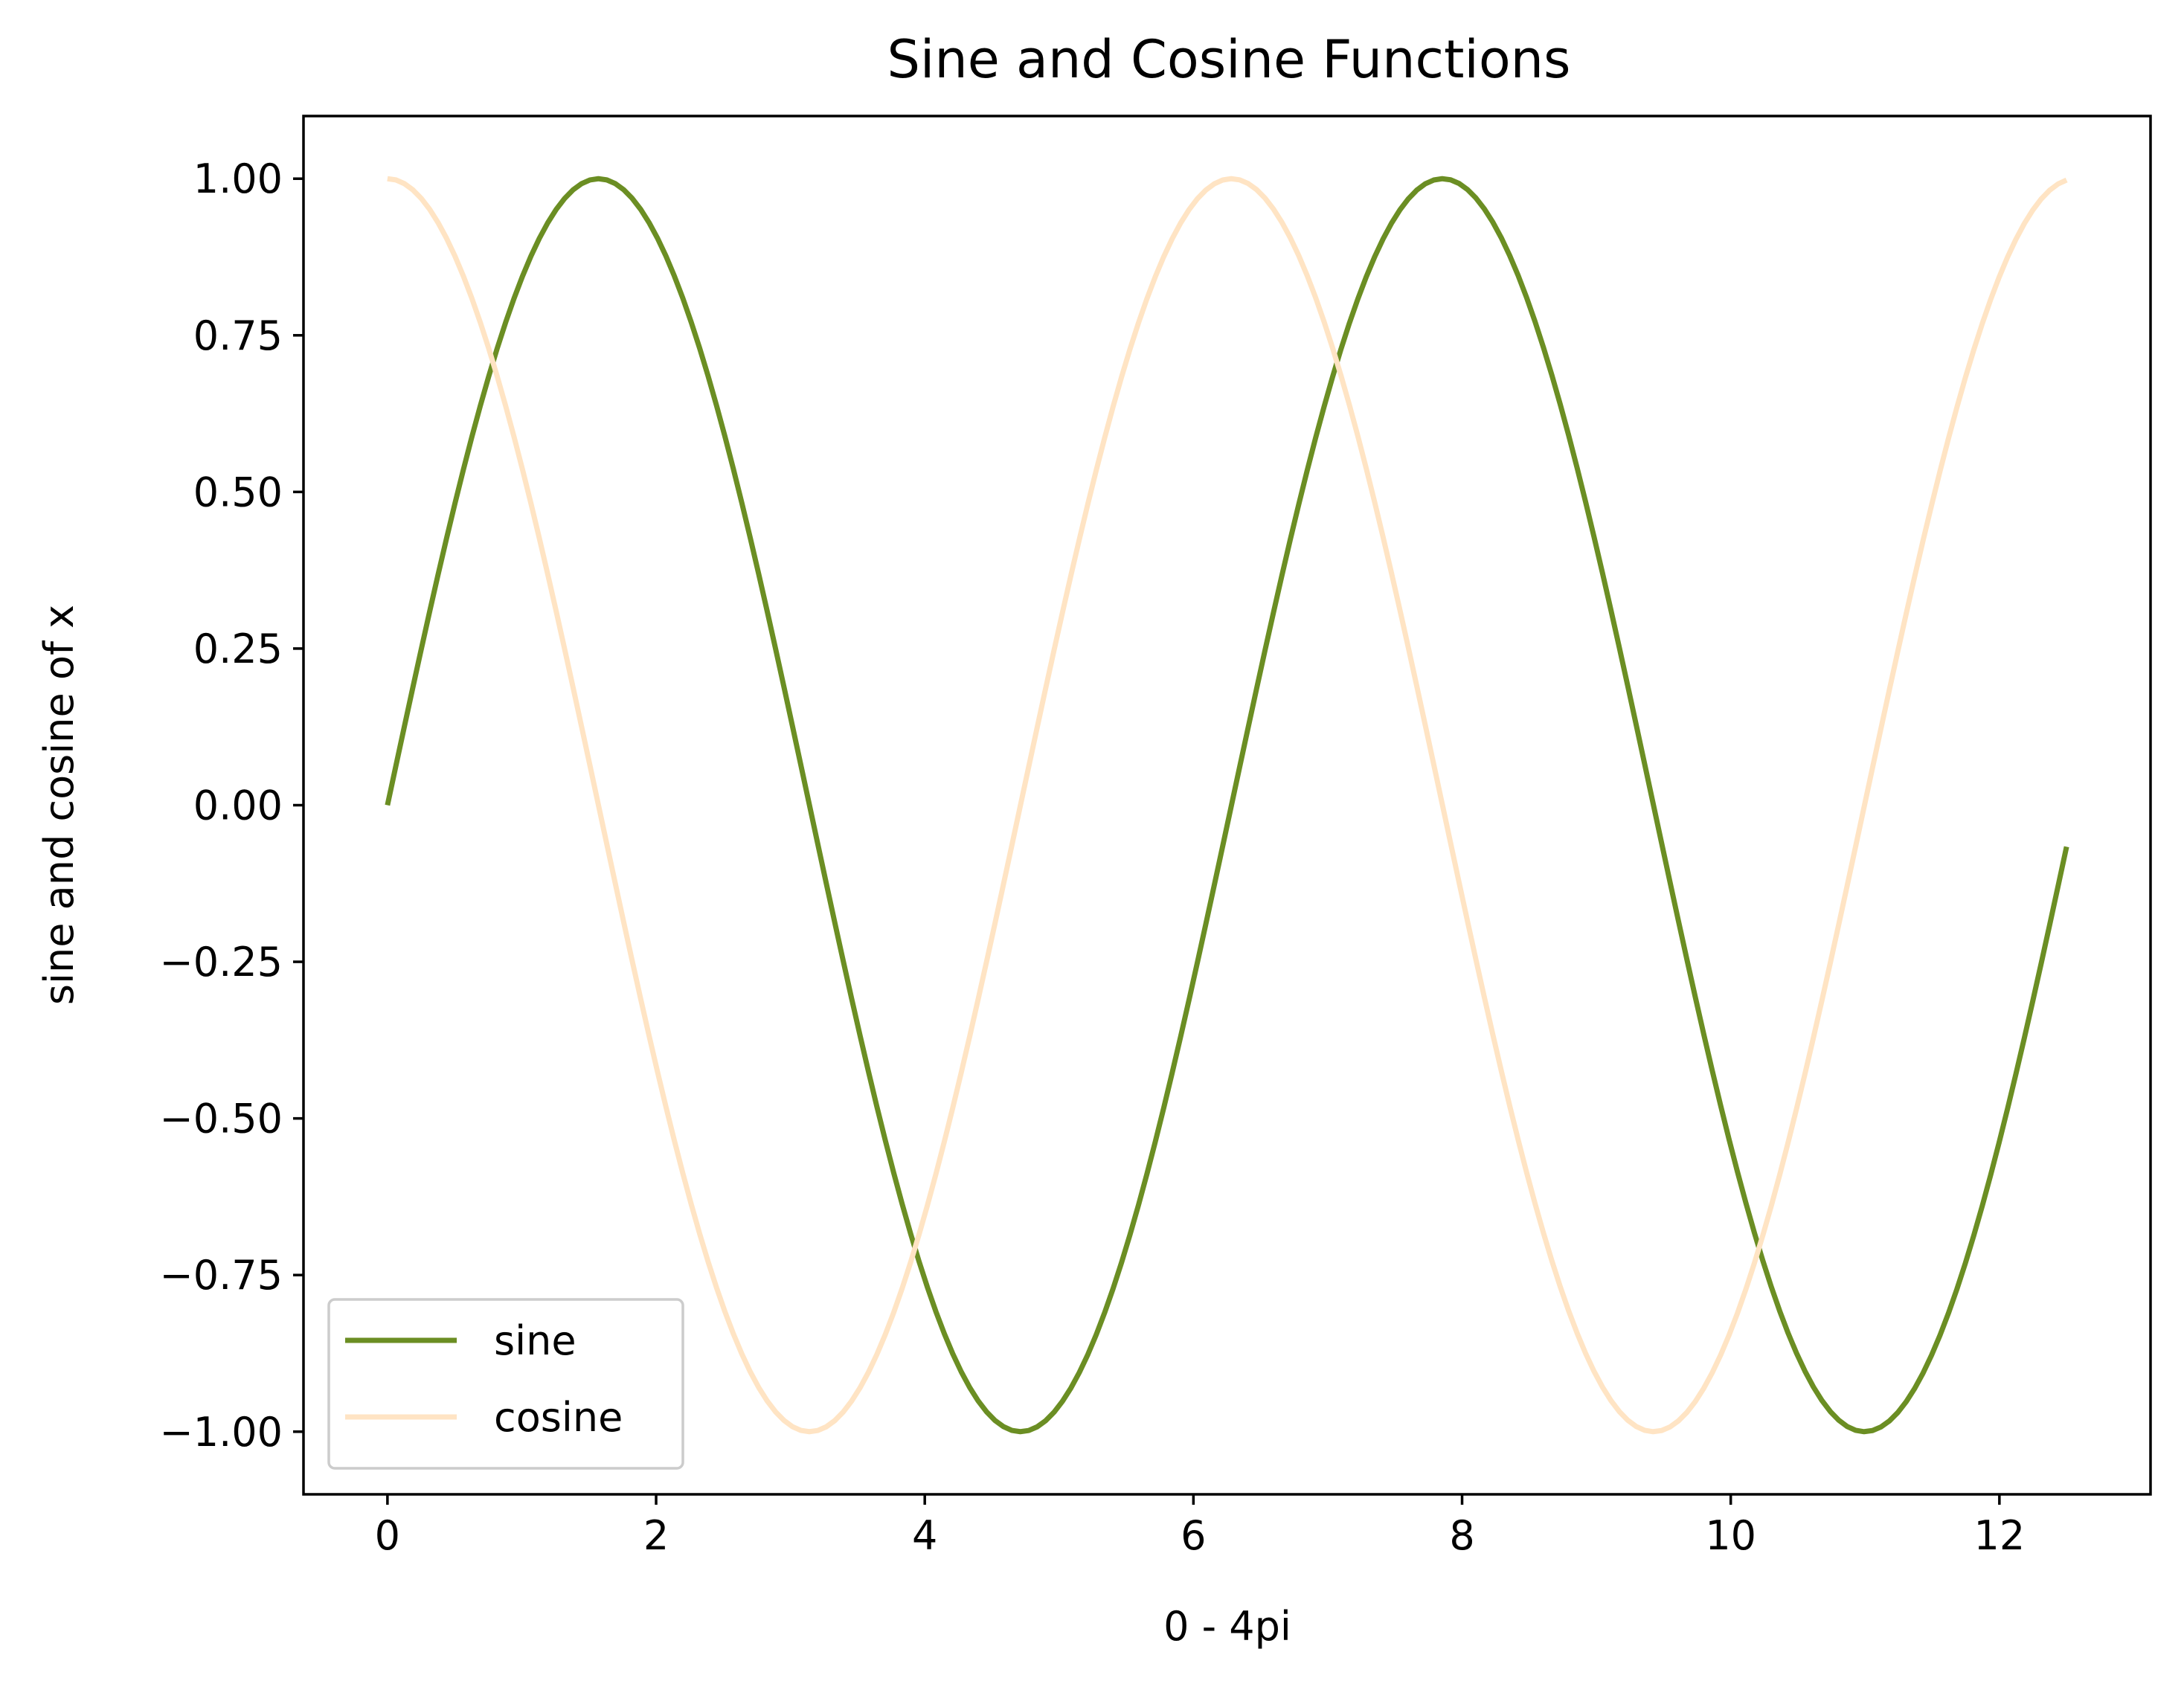 The image size is (2184, 1684). I want to click on x-tick-label: 10, so click(1731, 1535).